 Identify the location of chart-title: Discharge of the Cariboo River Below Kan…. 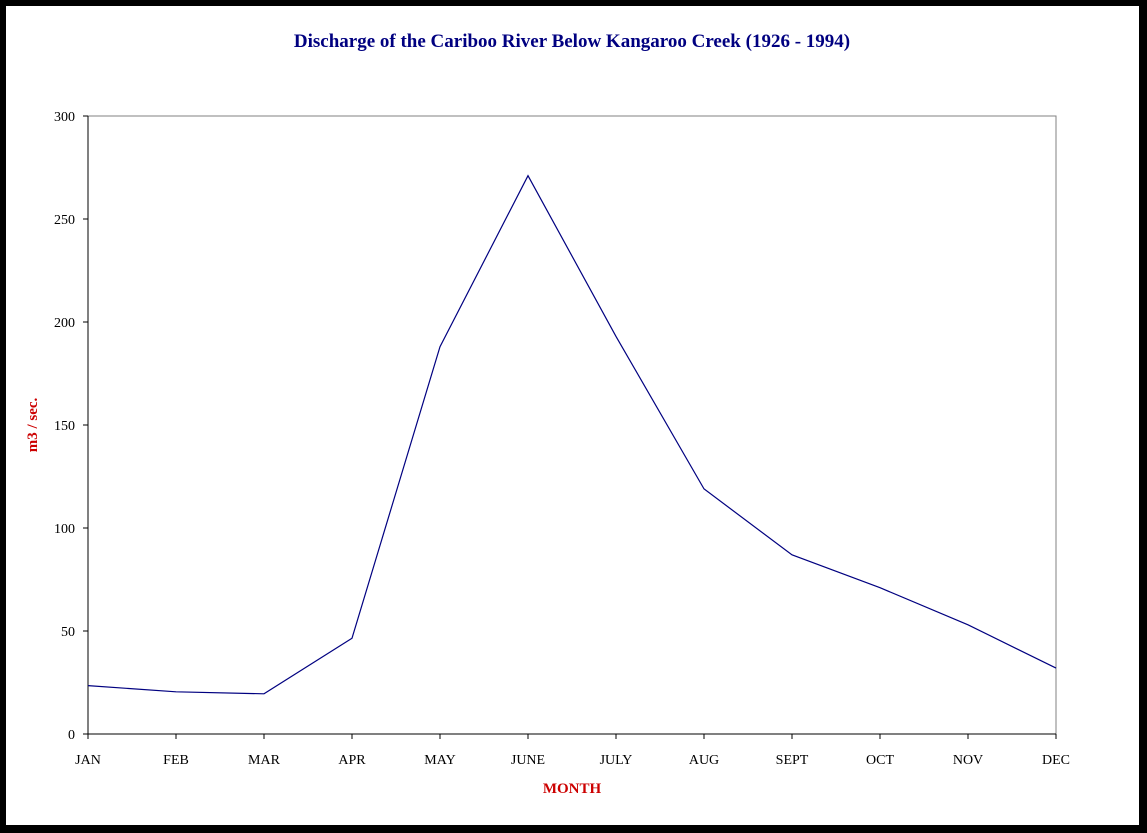
(572, 41).